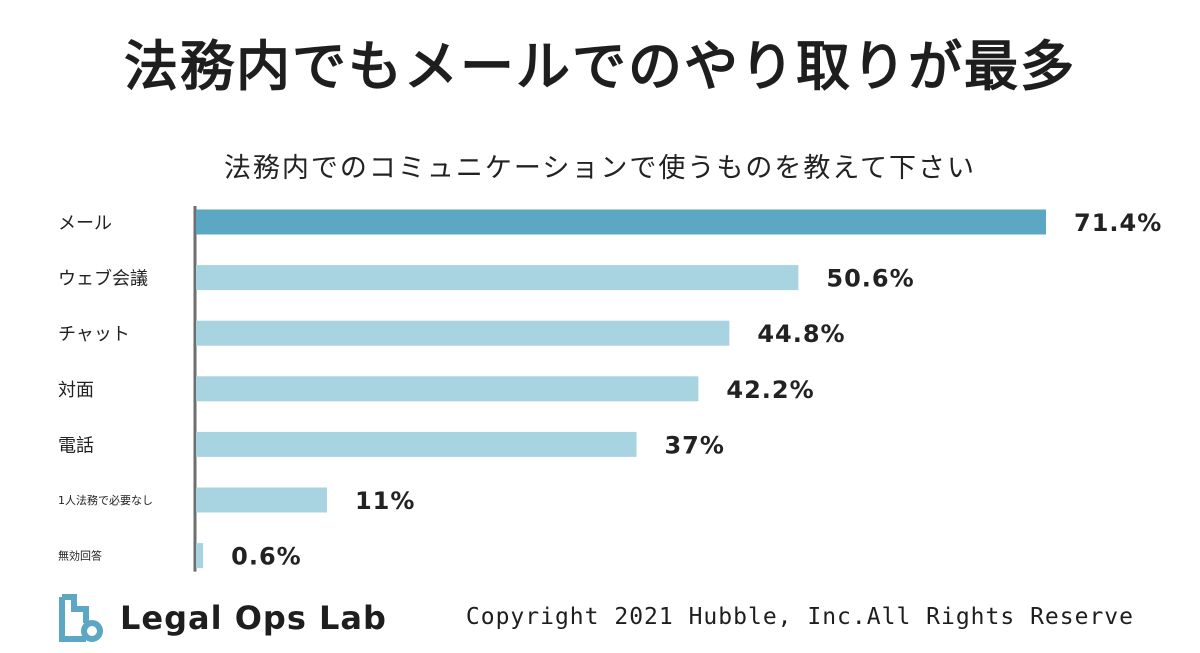 The height and width of the screenshot is (653, 1200). I want to click on category-label: ウェブ会議, so click(103, 279).